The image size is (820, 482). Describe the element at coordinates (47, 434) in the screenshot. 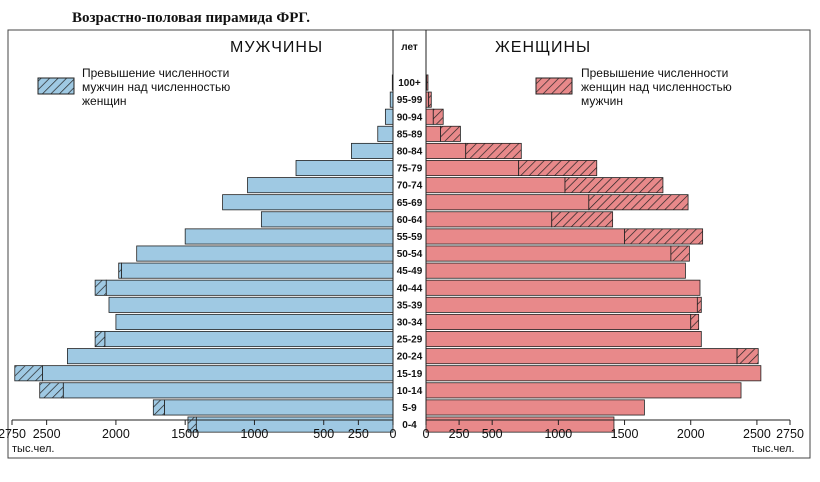

I see `male-tick-2500: 2500` at that location.